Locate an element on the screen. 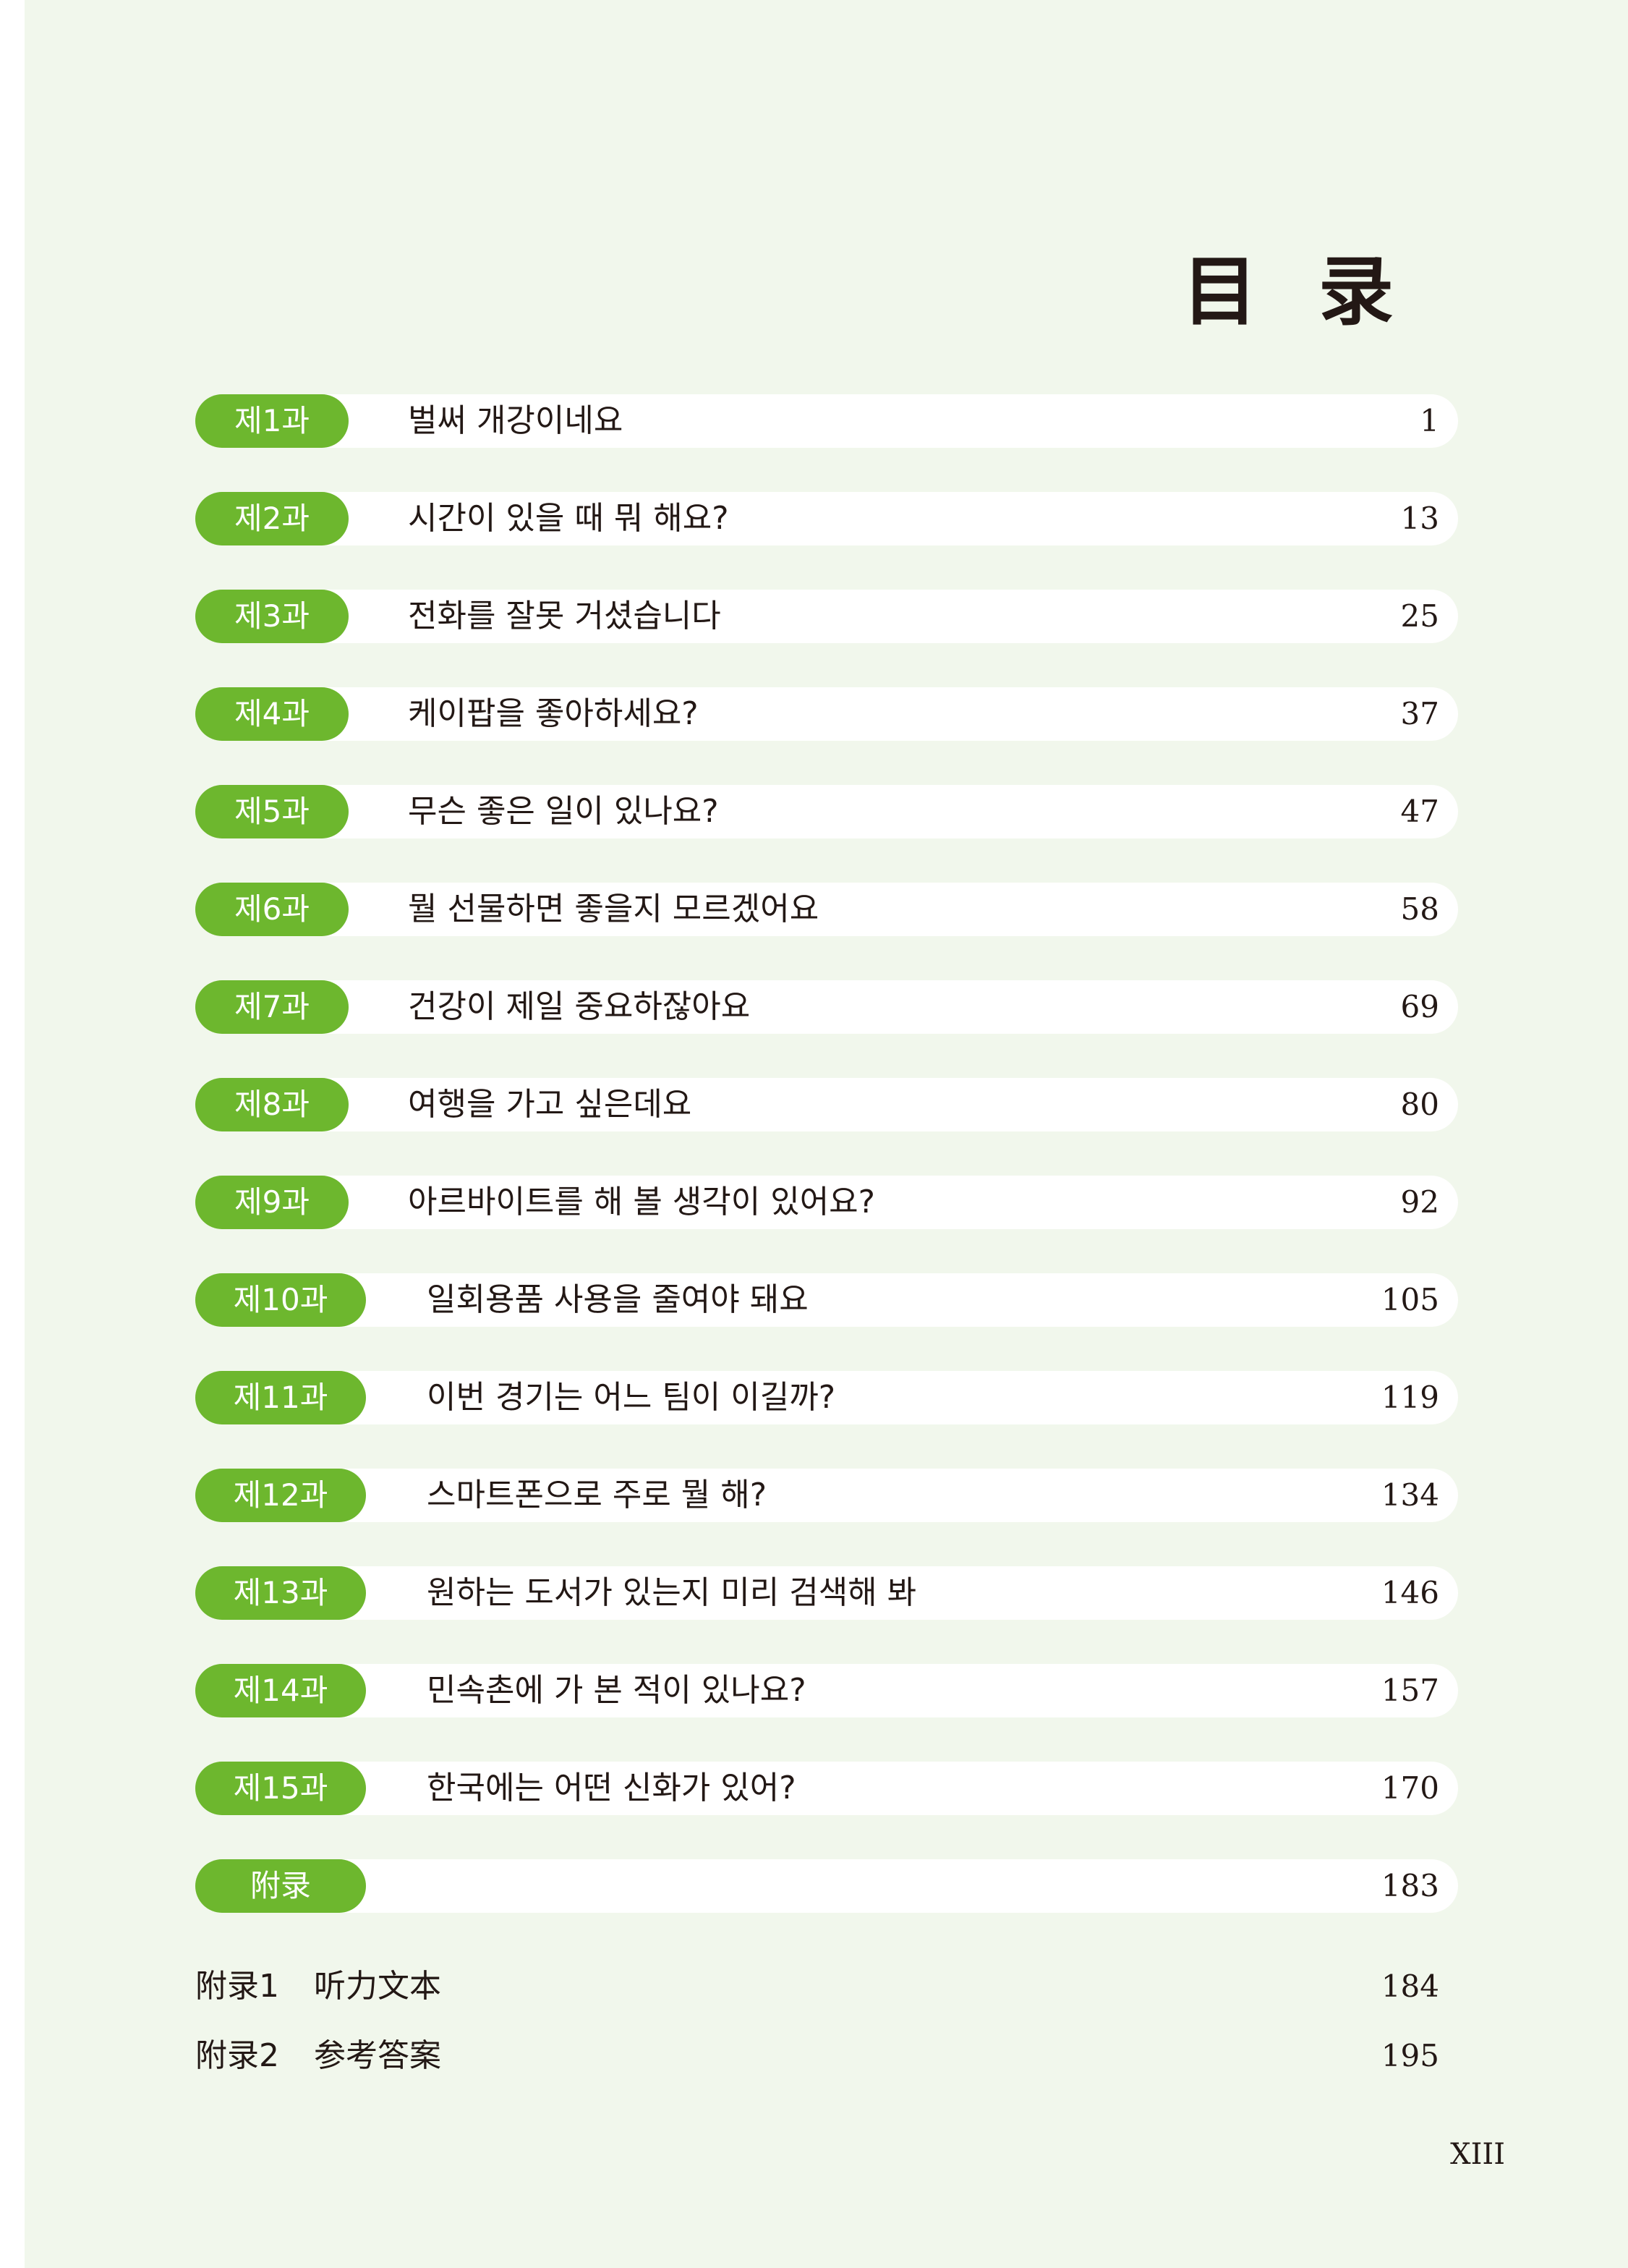 The height and width of the screenshot is (2268, 1628). toc-row: 제14과 민속촌에 가 본 적이 있나요? 157 is located at coordinates (827, 1690).